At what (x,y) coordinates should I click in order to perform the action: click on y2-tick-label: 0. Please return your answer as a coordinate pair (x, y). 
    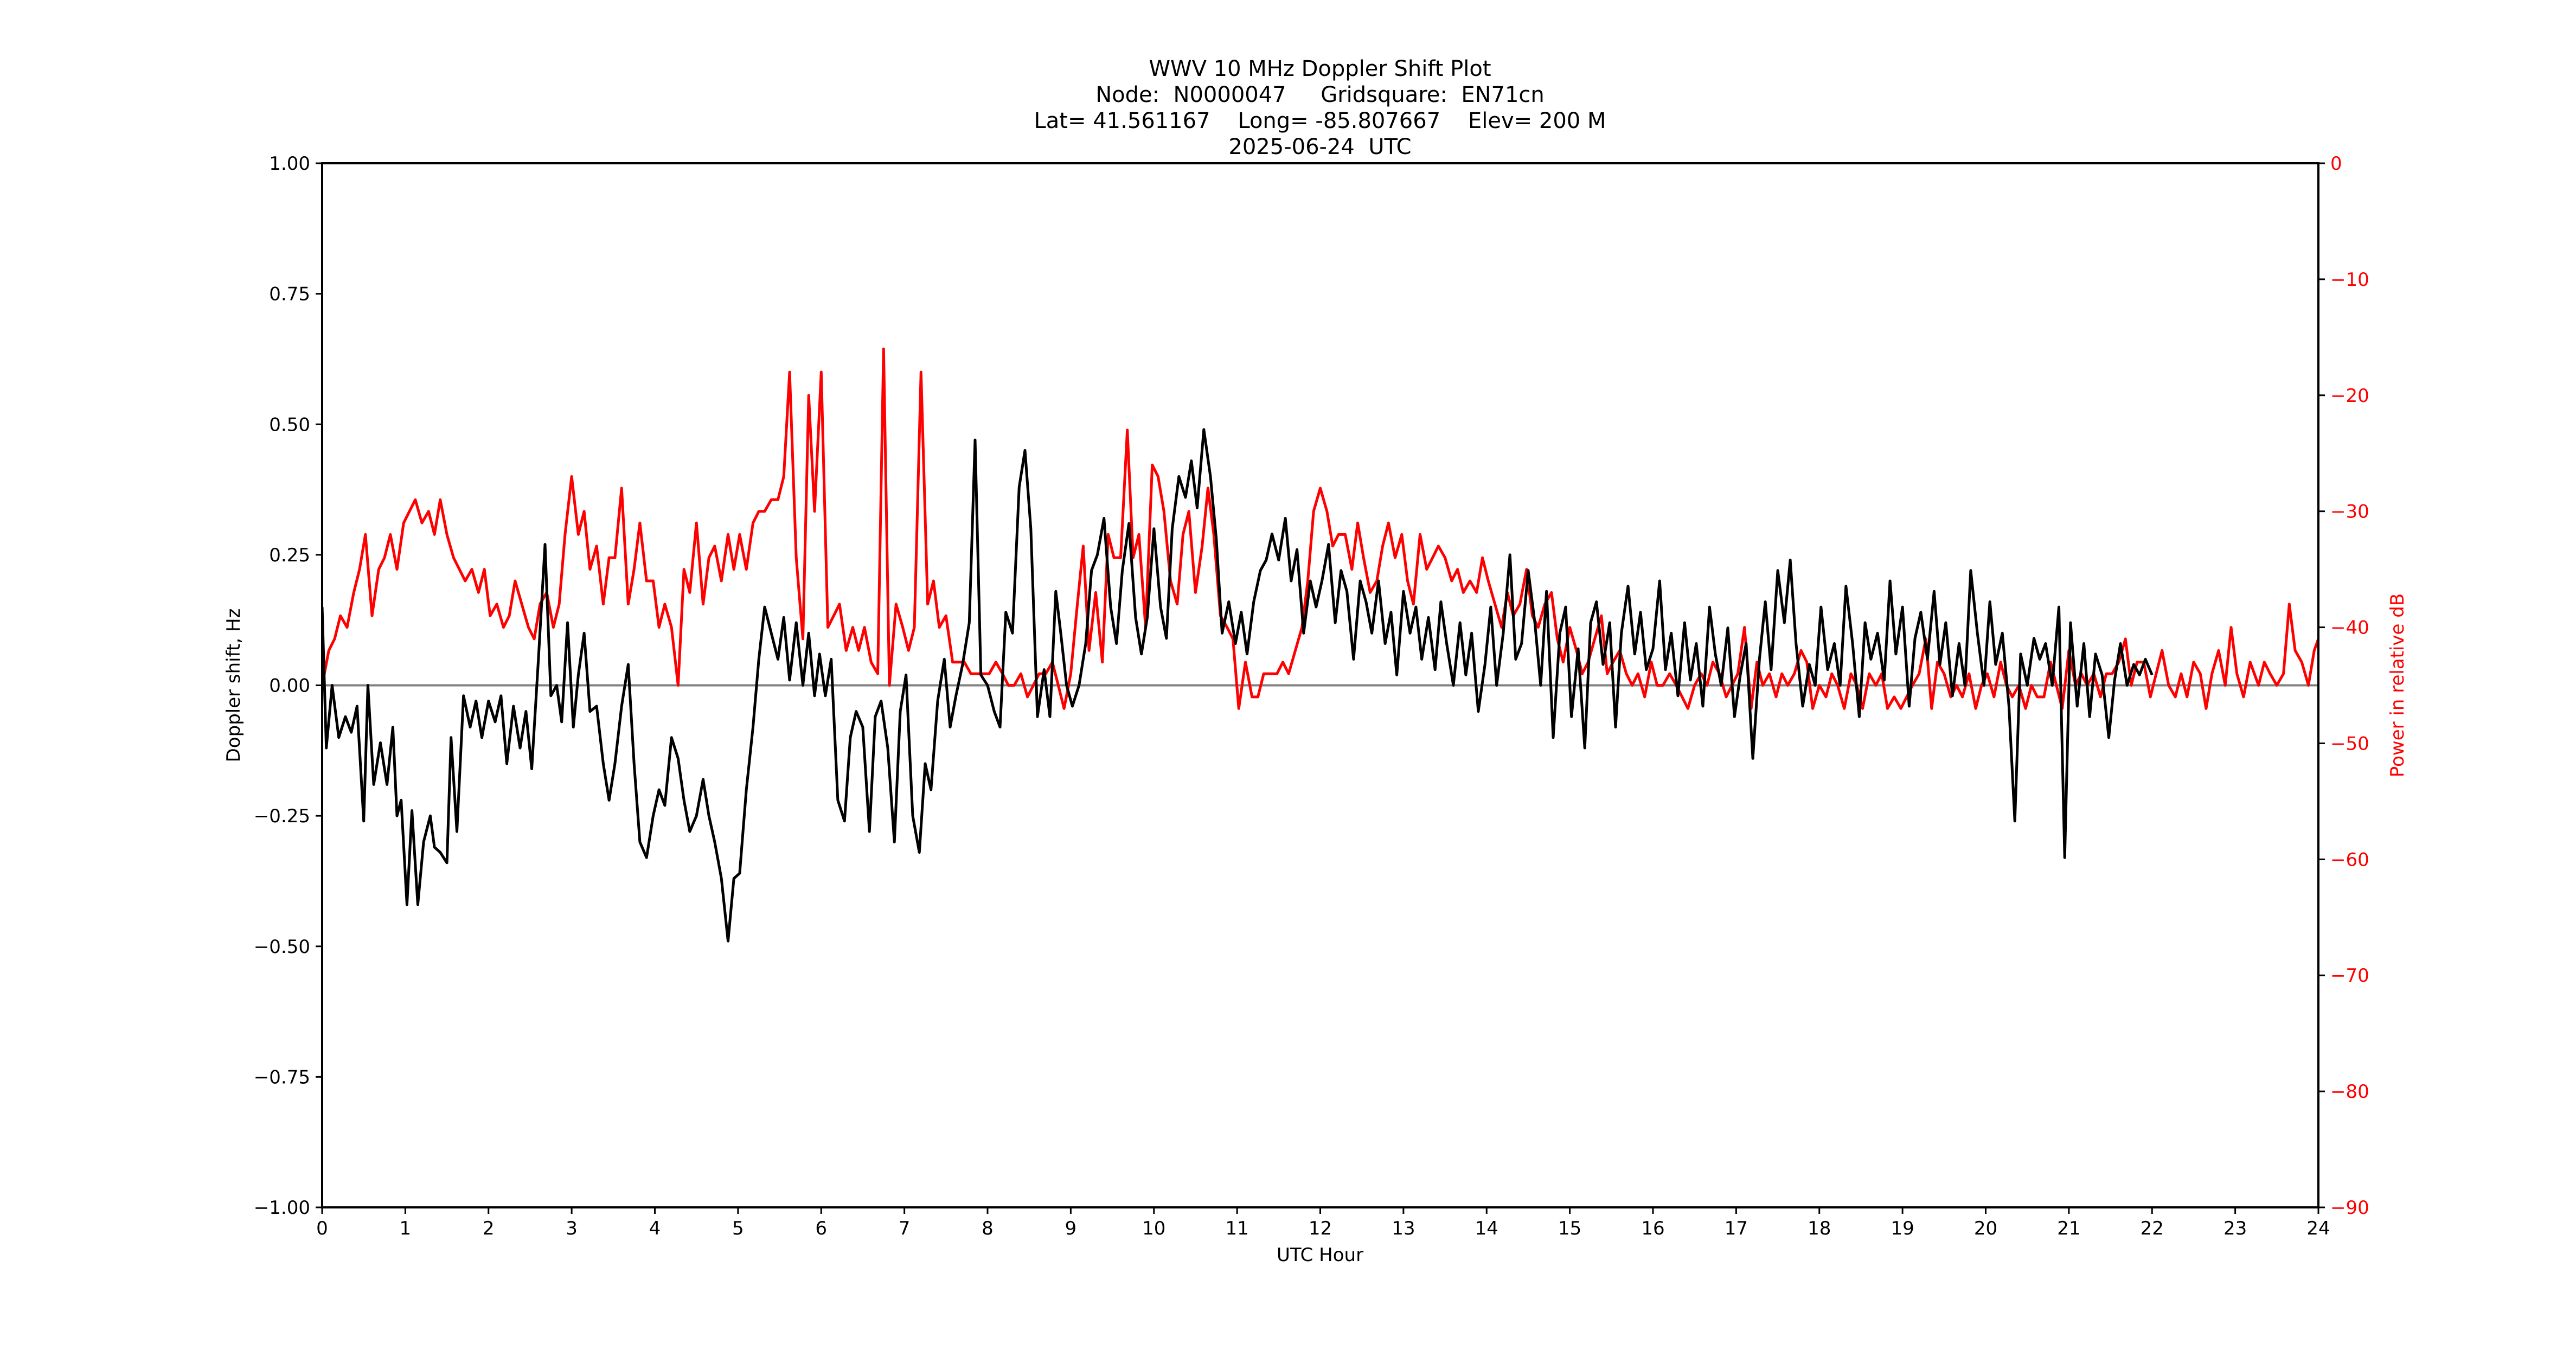
    Looking at the image, I should click on (2336, 164).